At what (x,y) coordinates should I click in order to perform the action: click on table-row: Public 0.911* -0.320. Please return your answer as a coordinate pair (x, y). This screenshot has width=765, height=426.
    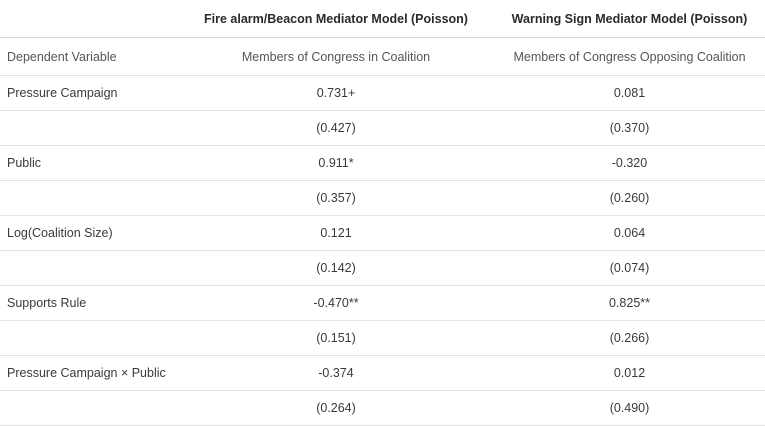
    Looking at the image, I should click on (382, 163).